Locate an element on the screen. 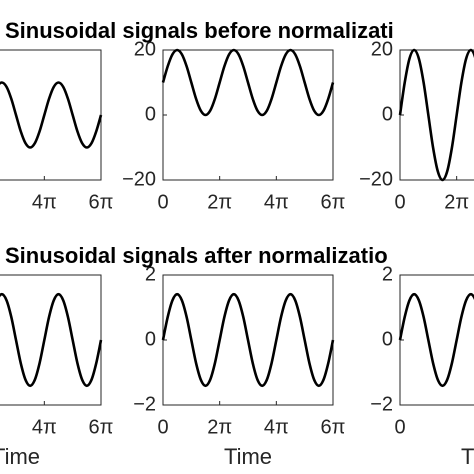 The image size is (474, 474). axes-box is located at coordinates (436, 340).